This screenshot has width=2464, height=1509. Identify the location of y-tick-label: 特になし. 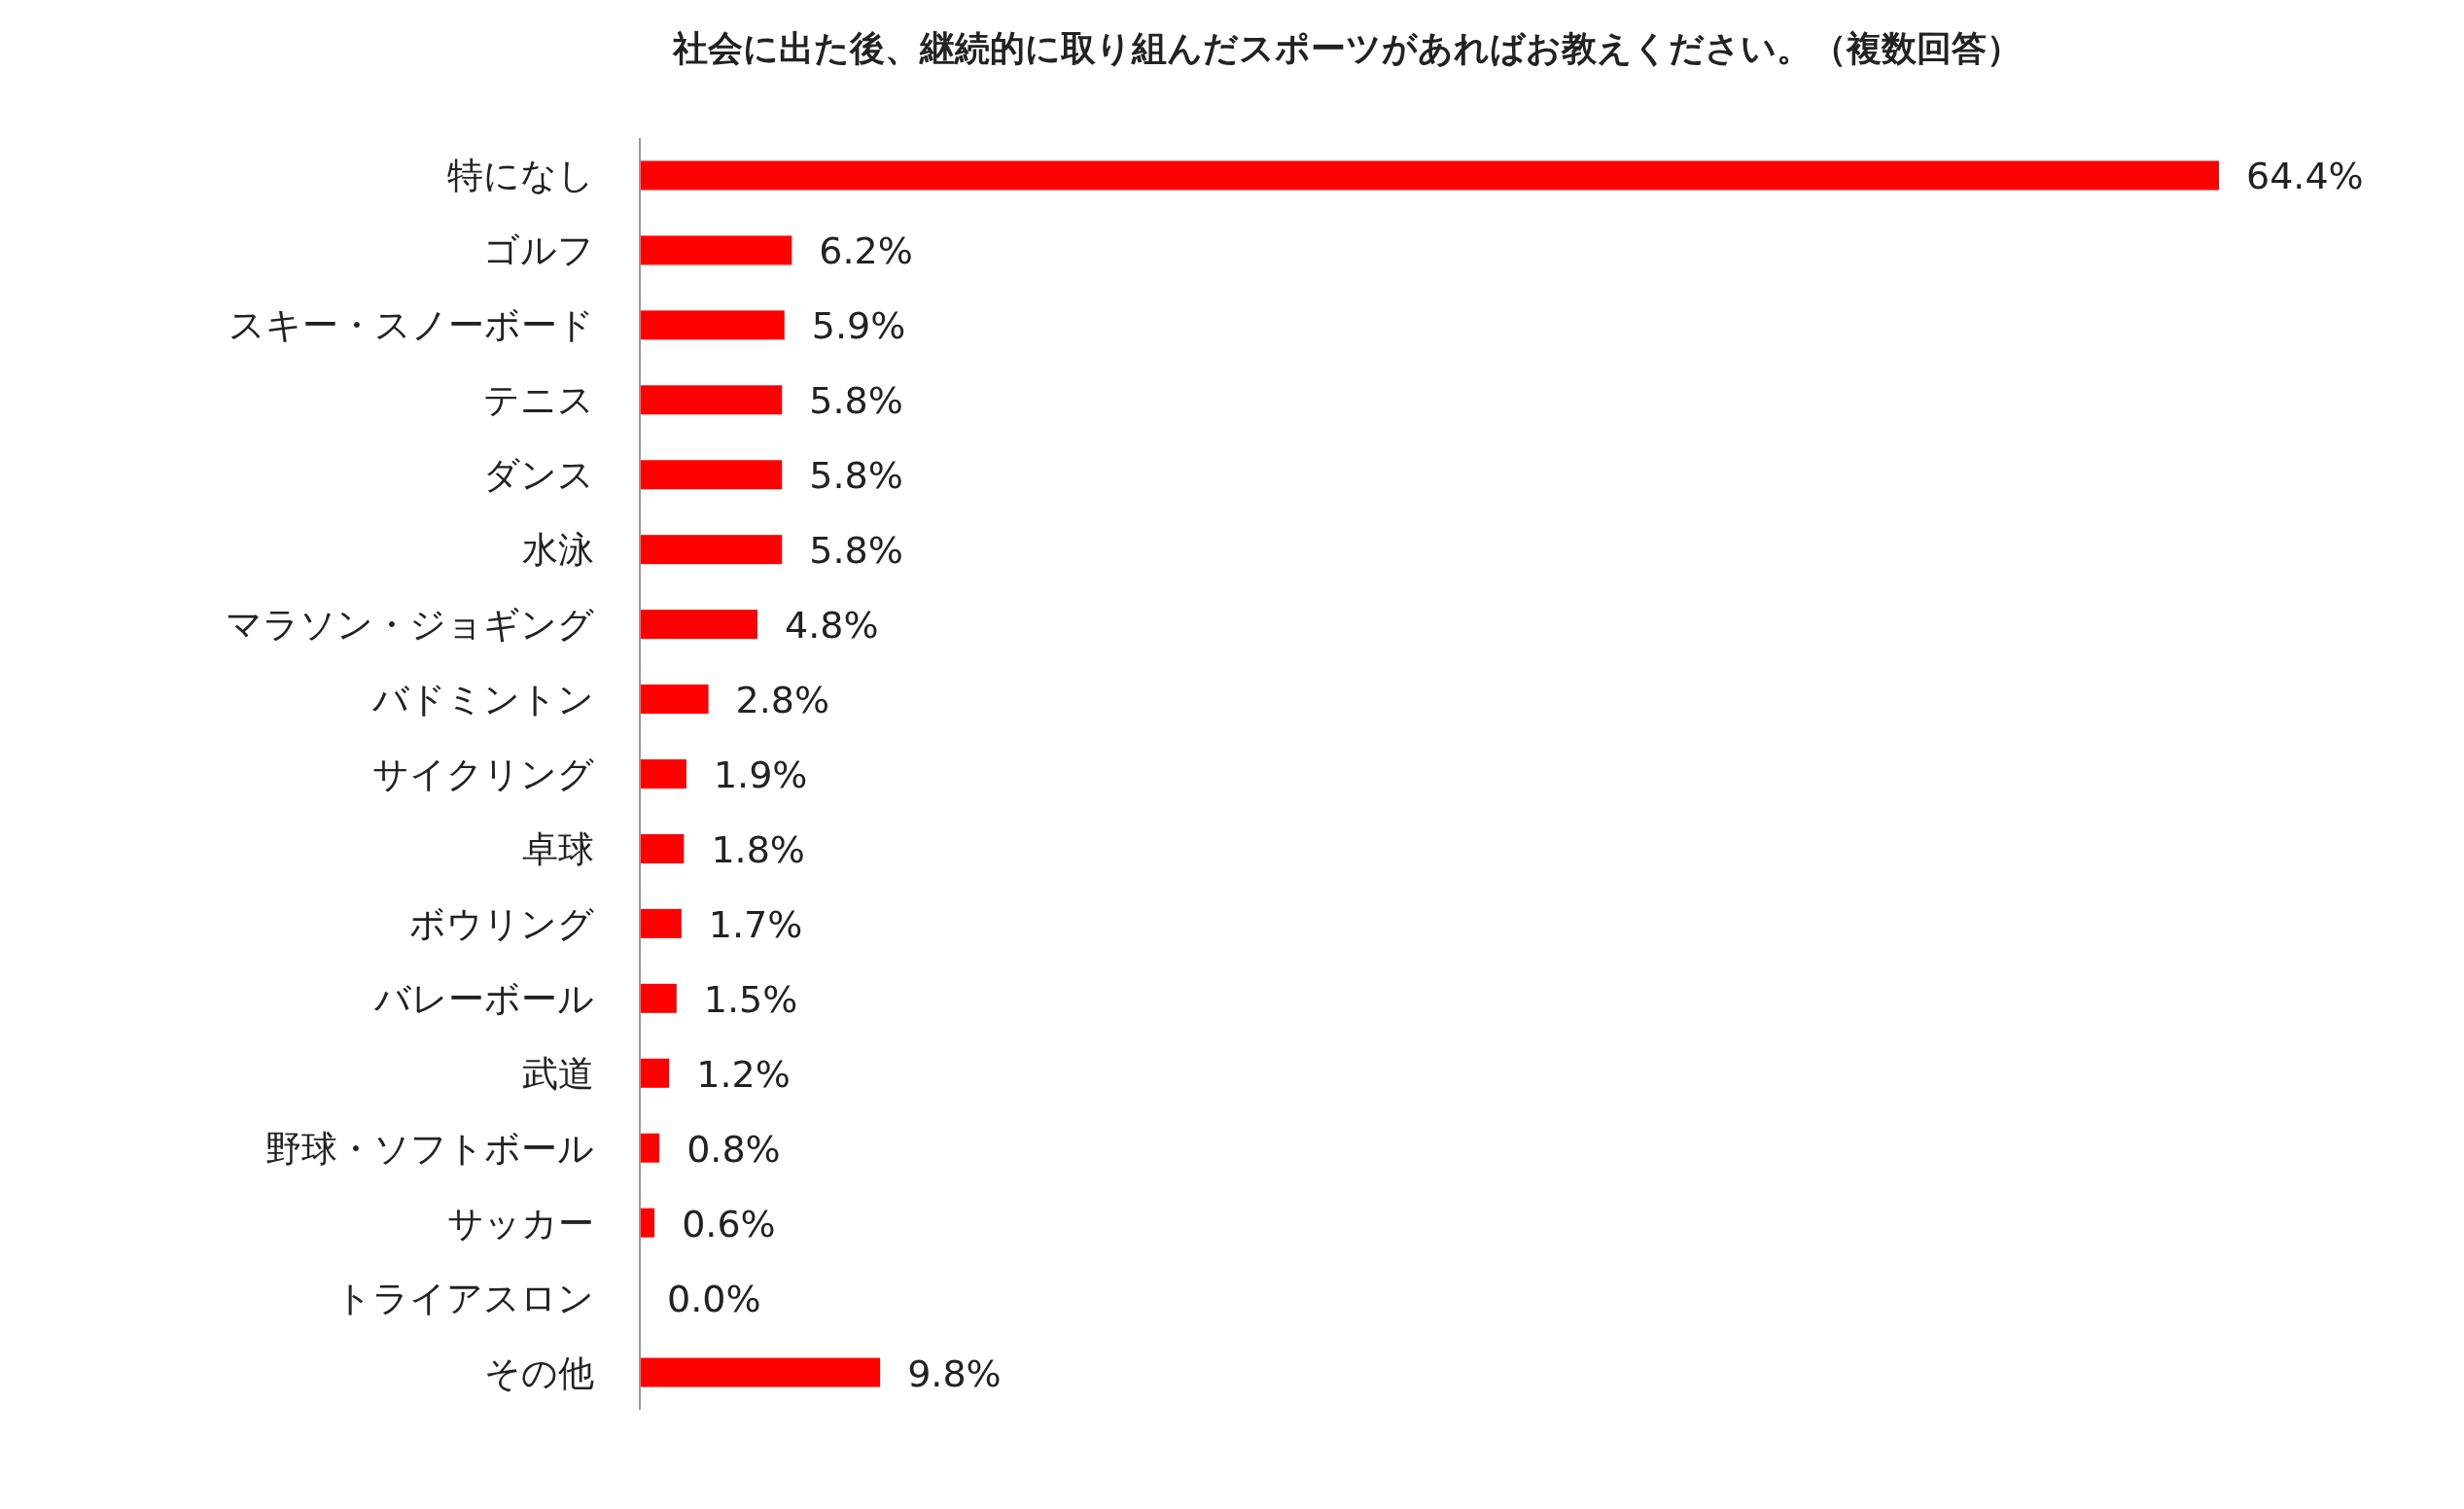
(520, 176).